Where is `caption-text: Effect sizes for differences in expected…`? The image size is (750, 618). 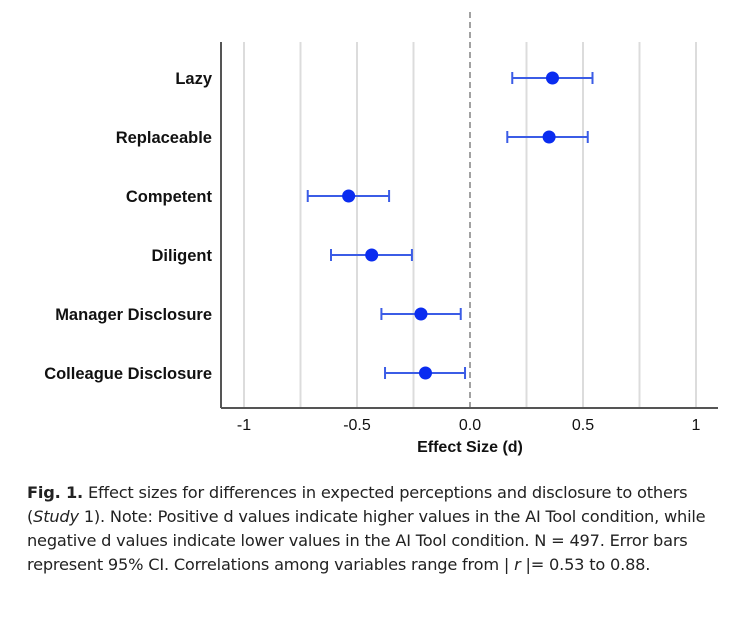
caption-text: Effect sizes for differences in expected… is located at coordinates (357, 504).